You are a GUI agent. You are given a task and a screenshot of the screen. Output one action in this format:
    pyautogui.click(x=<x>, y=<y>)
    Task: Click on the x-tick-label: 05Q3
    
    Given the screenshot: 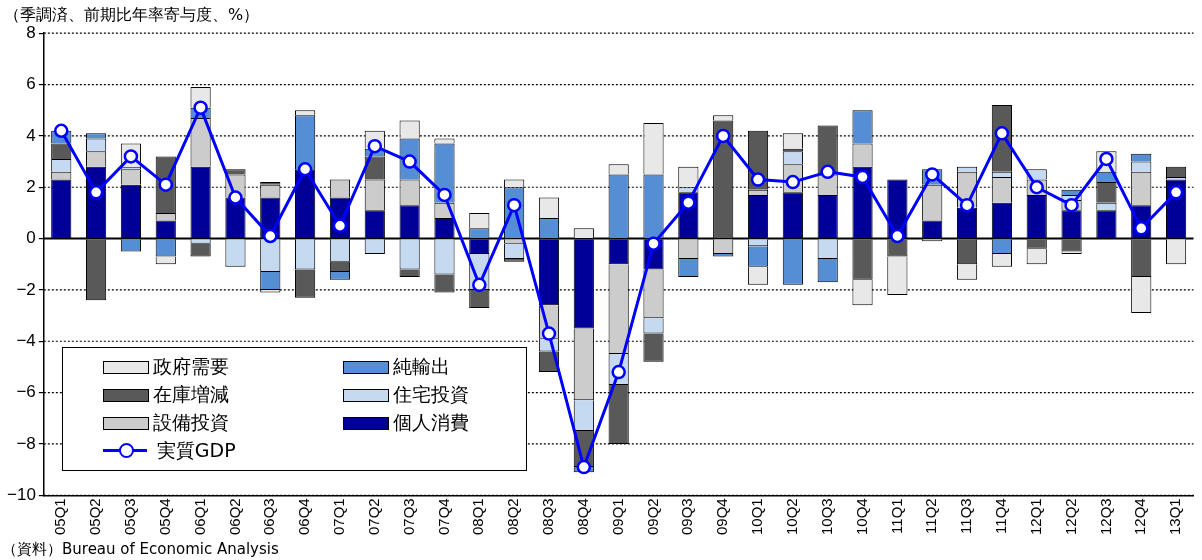 What is the action you would take?
    pyautogui.click(x=130, y=517)
    